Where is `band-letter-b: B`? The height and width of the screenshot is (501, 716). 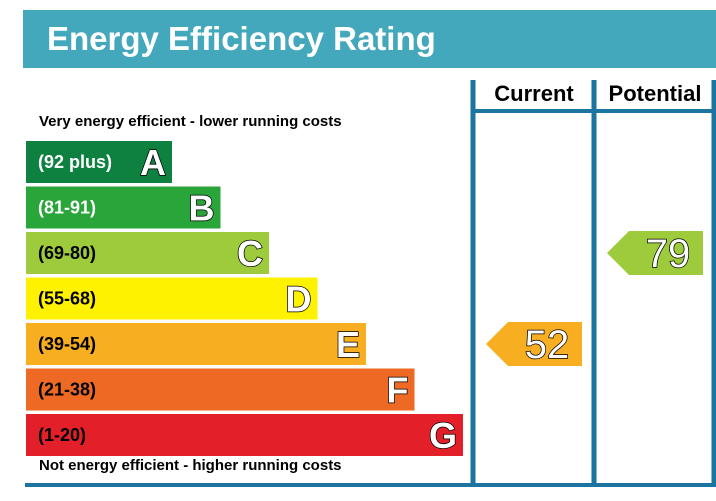
band-letter-b: B is located at coordinates (202, 208).